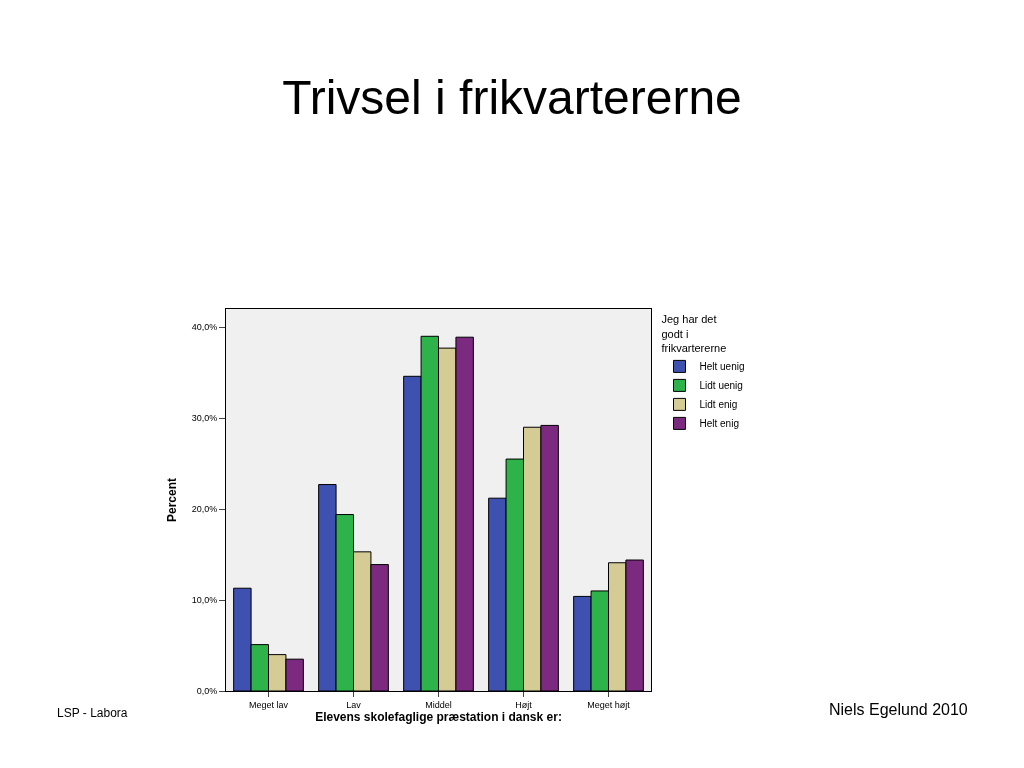 The width and height of the screenshot is (1024, 768). I want to click on y-tick-label: 0,0%, so click(207, 691).